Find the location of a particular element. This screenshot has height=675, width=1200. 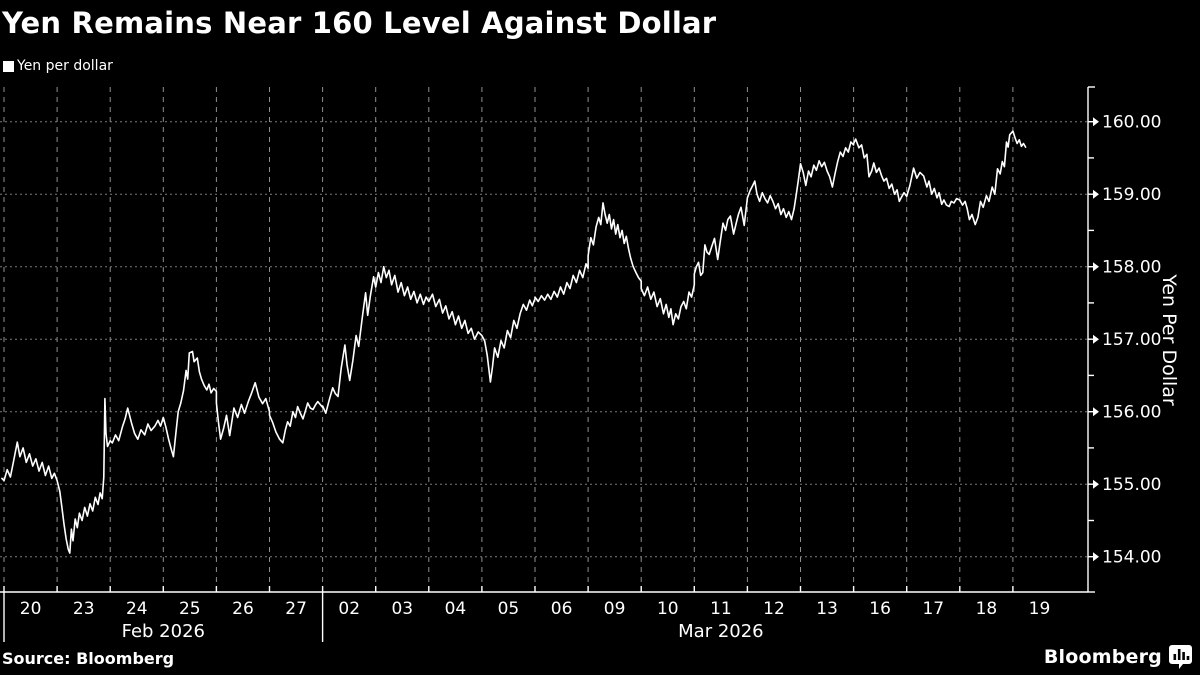

x-tick-label: 18 is located at coordinates (987, 609).